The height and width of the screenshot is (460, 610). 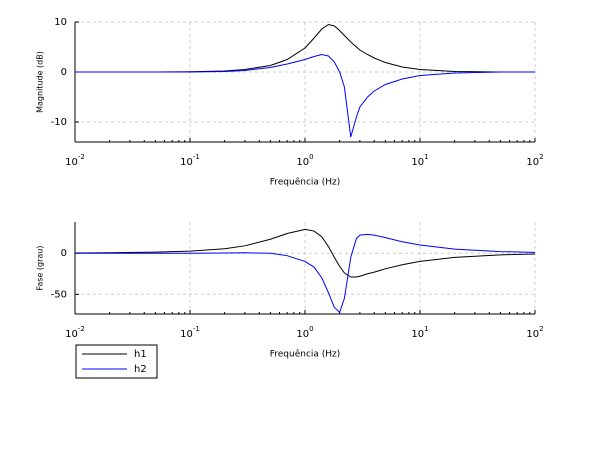 What do you see at coordinates (116, 361) in the screenshot?
I see `legend-box` at bounding box center [116, 361].